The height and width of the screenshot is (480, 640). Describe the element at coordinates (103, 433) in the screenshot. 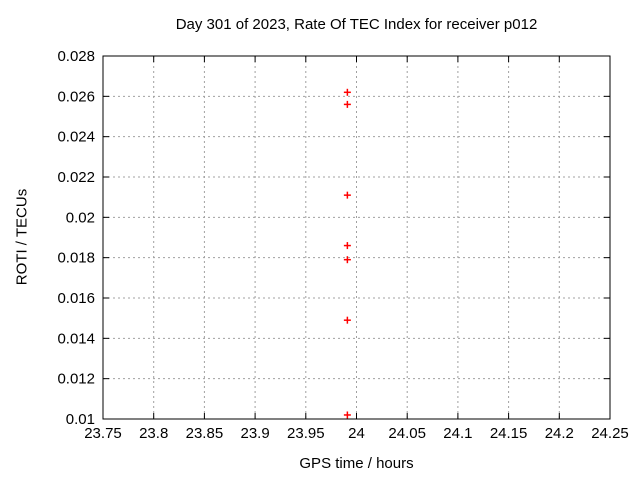

I see `x-tick-label: 23.75` at that location.